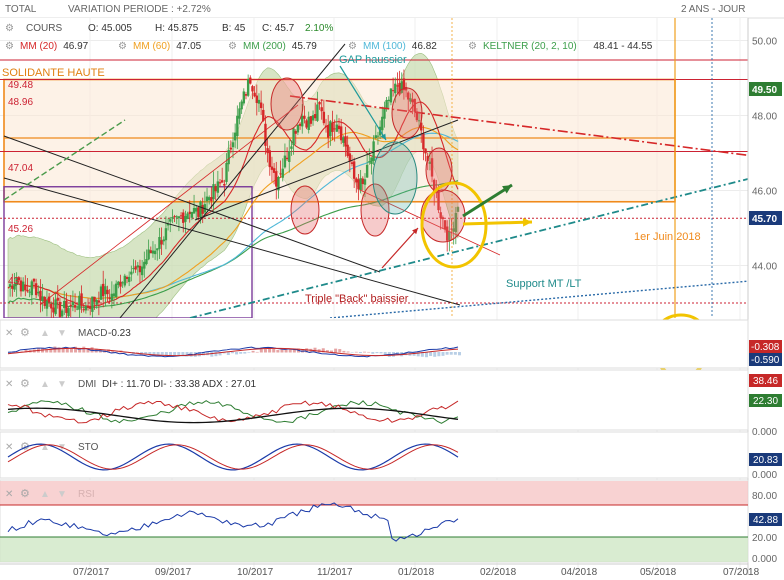 This screenshot has width=784, height=580. What do you see at coordinates (392, 46) in the screenshot?
I see `legend-ma-item: ⚙ MM (100) 46.82` at bounding box center [392, 46].